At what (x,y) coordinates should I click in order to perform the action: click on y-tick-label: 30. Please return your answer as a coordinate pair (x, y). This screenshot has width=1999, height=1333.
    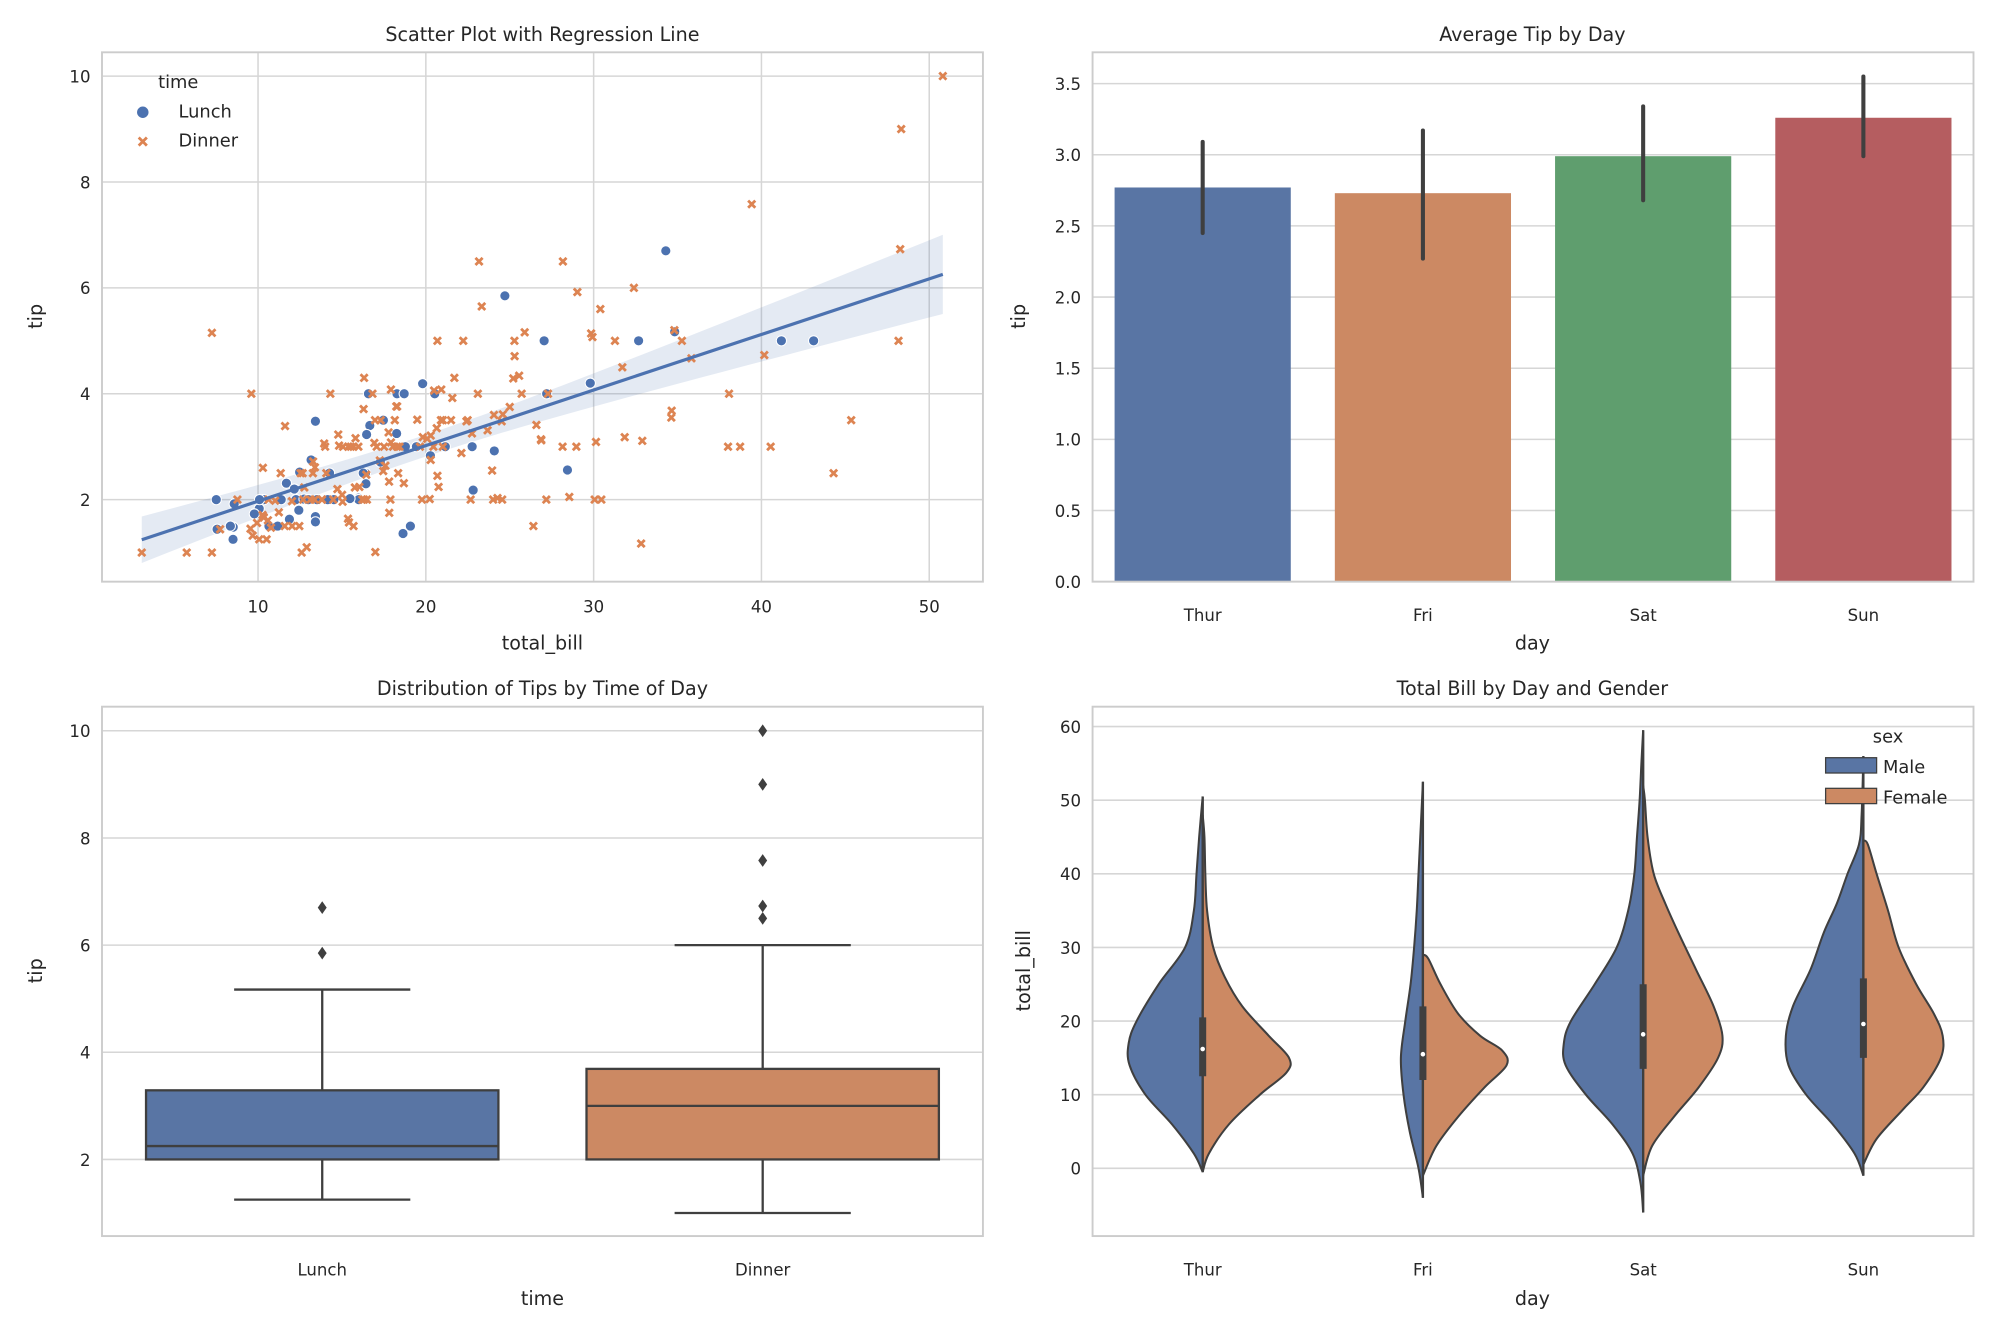
    Looking at the image, I should click on (1070, 948).